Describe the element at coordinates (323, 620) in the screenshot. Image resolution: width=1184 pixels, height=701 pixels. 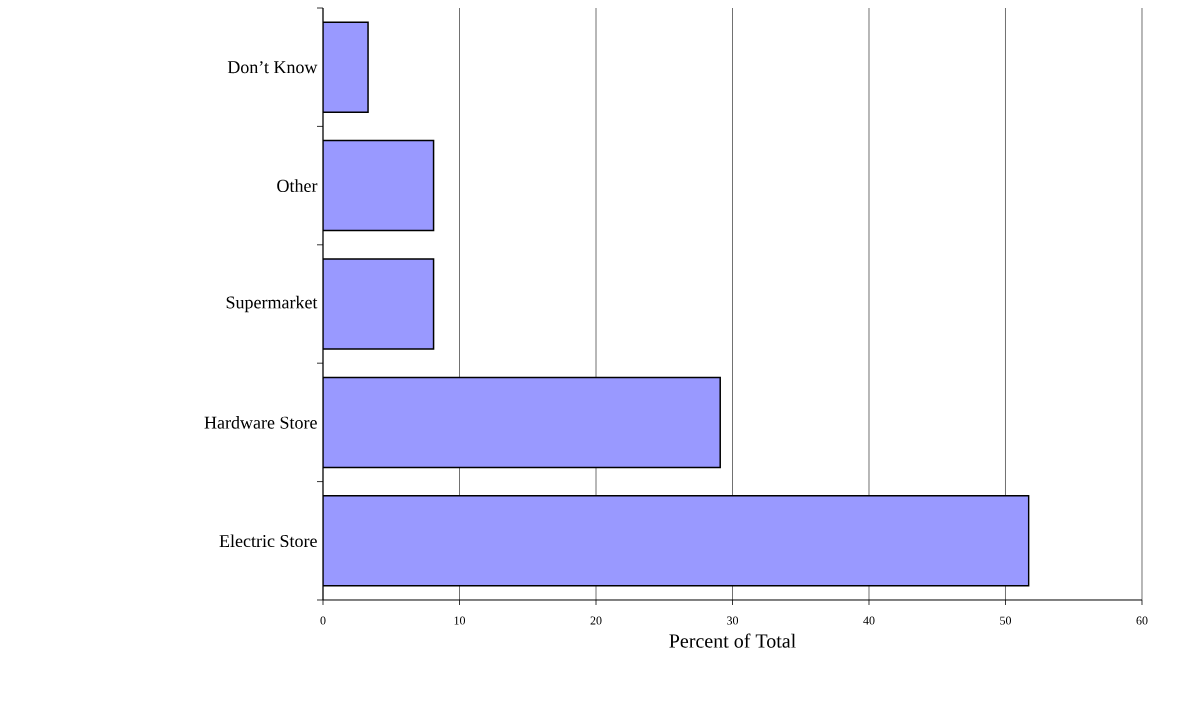
I see `x-tick-label: 0` at that location.